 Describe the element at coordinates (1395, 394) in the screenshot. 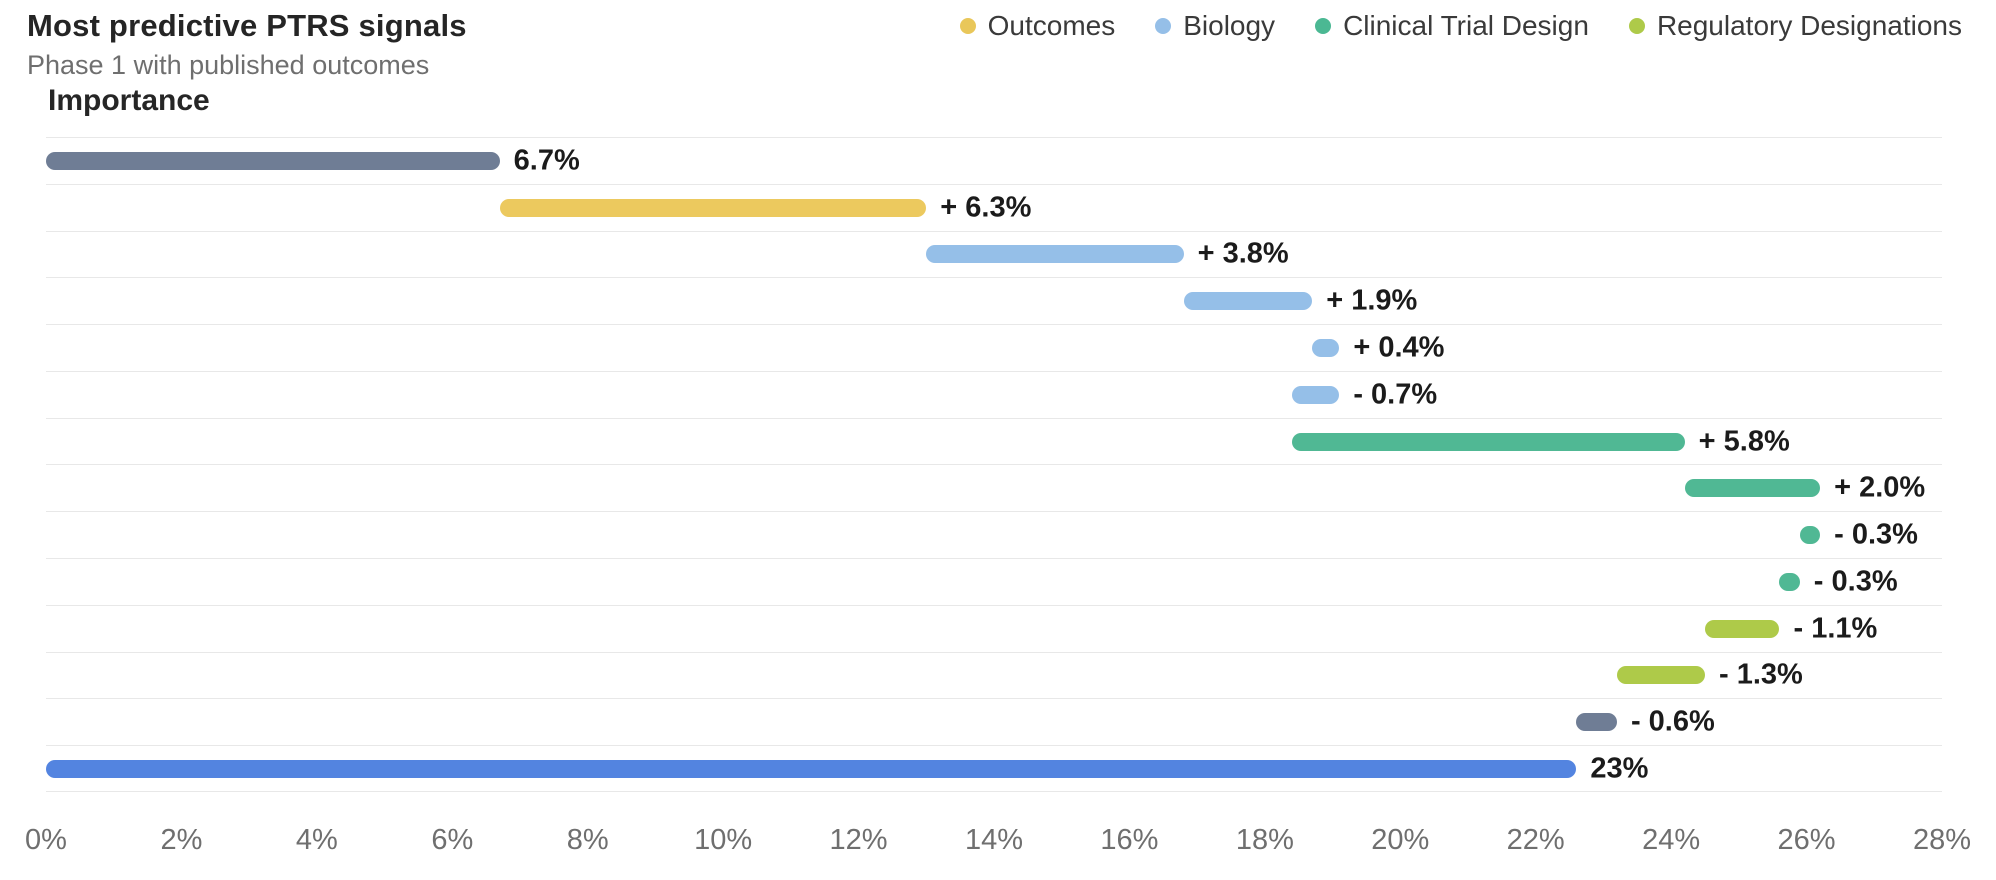

I see `bar-value-label: - 0.7%` at that location.